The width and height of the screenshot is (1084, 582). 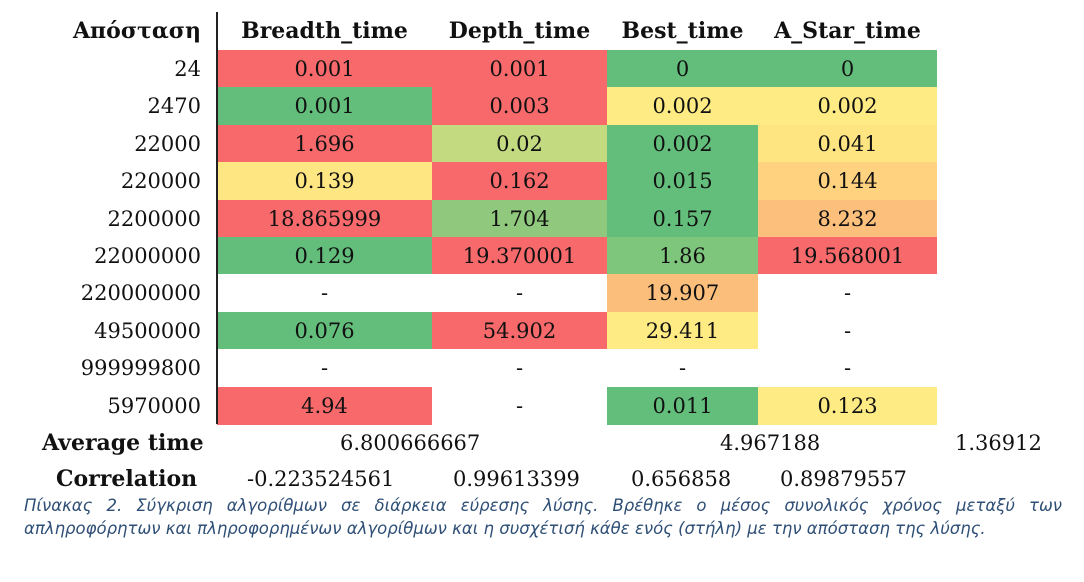 I want to click on depth-time-cell: 19.370001, so click(x=519, y=256).